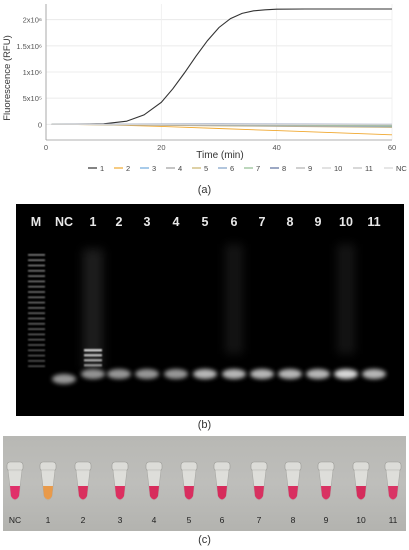 Image resolution: width=409 pixels, height=550 pixels. I want to click on lane1-amplicon-band, so click(93, 355).